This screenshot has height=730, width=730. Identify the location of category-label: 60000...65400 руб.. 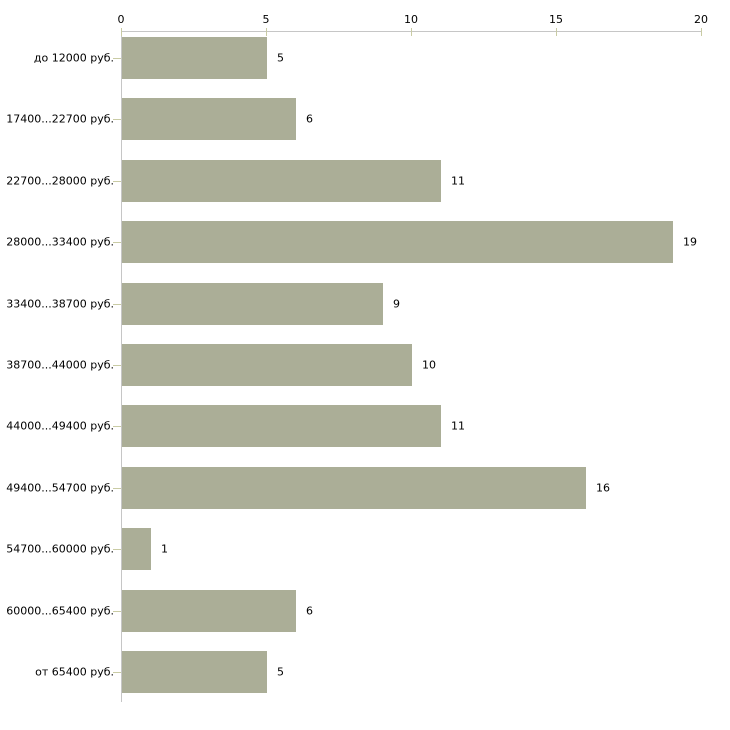
(60, 611).